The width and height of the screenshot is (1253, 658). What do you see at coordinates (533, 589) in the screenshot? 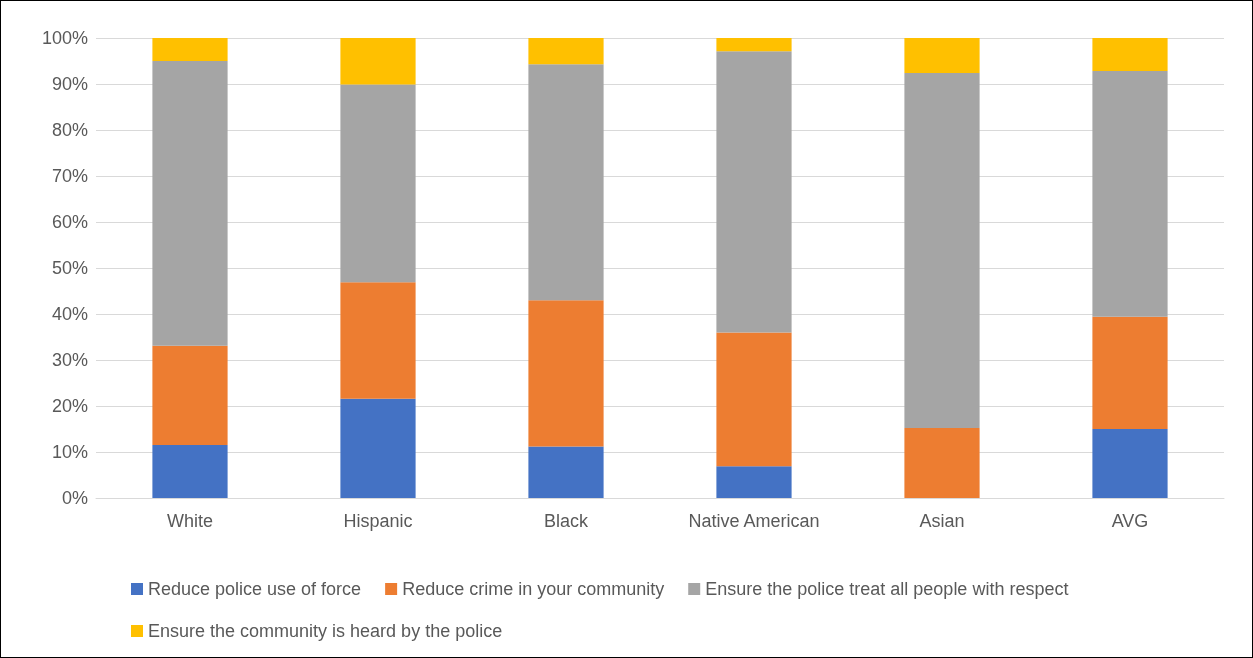
I see `legend-label: Reduce crime in your community` at bounding box center [533, 589].